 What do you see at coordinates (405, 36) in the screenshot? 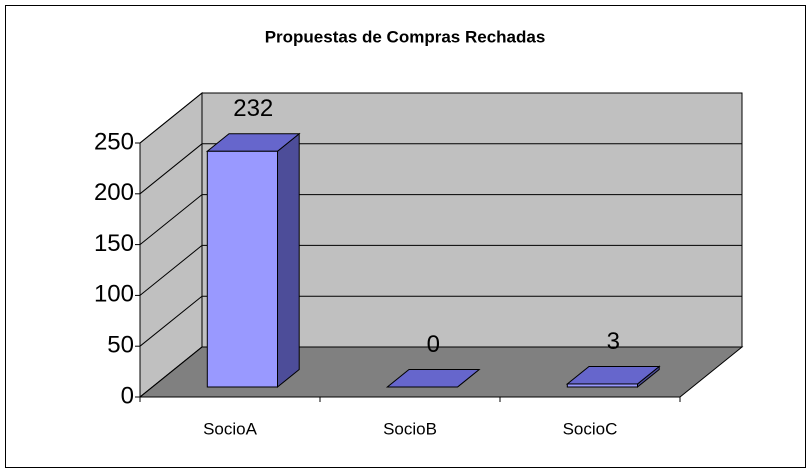
I see `chart-title: Propuestas de Compras Rechadas` at bounding box center [405, 36].